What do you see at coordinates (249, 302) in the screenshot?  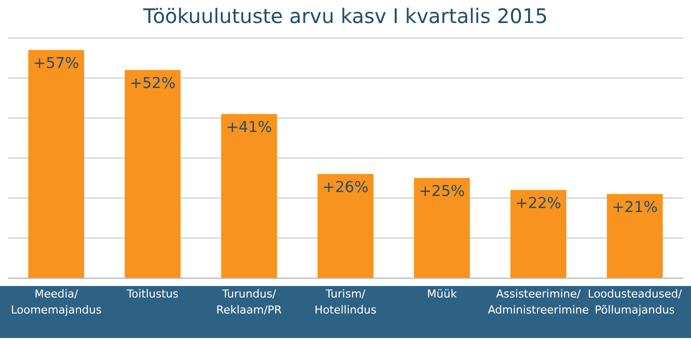 I see `x-tick-label: Turundus/Reklaam/PR` at bounding box center [249, 302].